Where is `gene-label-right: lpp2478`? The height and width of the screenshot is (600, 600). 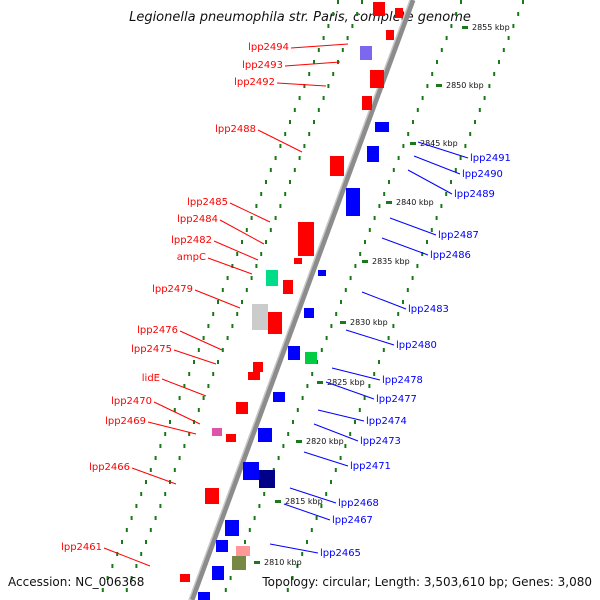
gene-label-right: lpp2478 is located at coordinates (402, 380).